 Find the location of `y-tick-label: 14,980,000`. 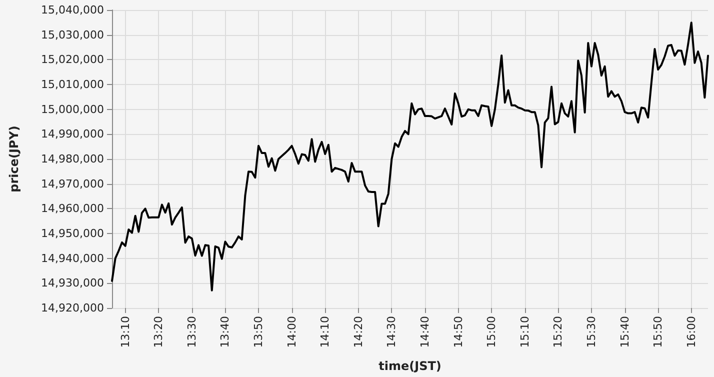

y-tick-label: 14,980,000 is located at coordinates (72, 159).